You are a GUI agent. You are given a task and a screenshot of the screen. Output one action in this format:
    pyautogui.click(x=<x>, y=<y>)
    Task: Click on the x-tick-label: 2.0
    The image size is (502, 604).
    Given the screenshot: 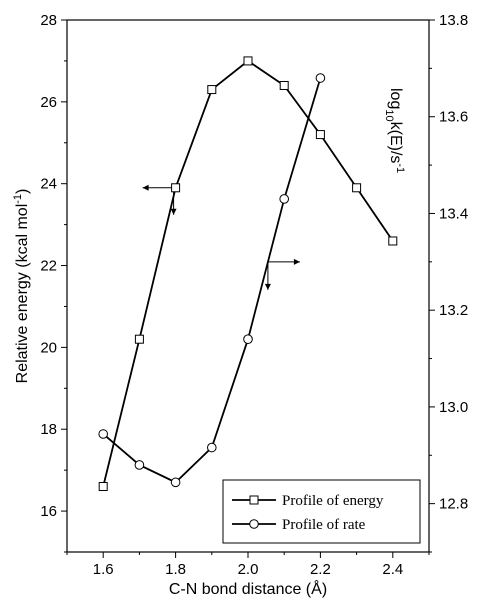 What is the action you would take?
    pyautogui.click(x=248, y=569)
    